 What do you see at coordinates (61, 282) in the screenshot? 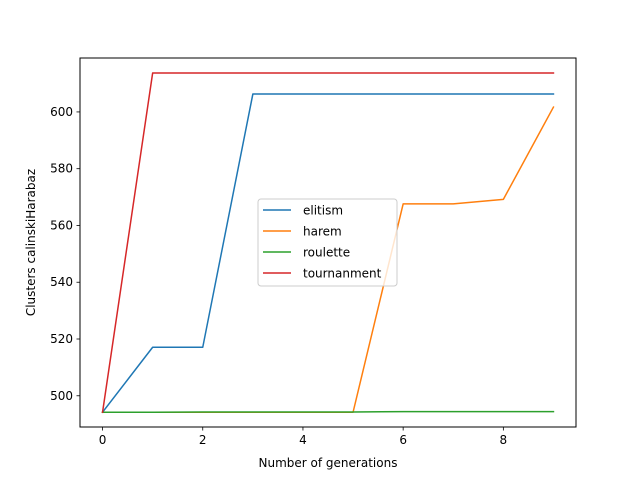
I see `y-tick-label: 540` at bounding box center [61, 282].